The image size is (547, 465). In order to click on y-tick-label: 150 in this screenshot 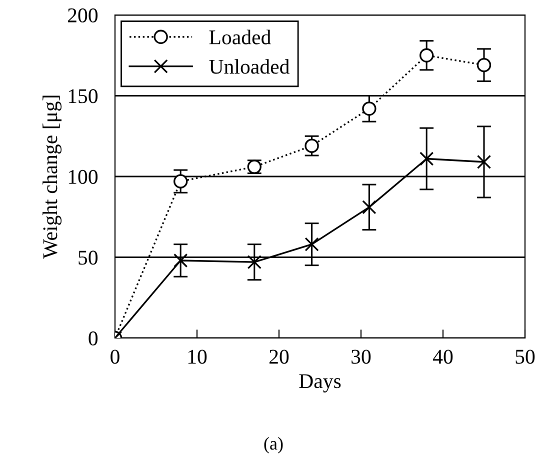, I will do `click(83, 96)`.